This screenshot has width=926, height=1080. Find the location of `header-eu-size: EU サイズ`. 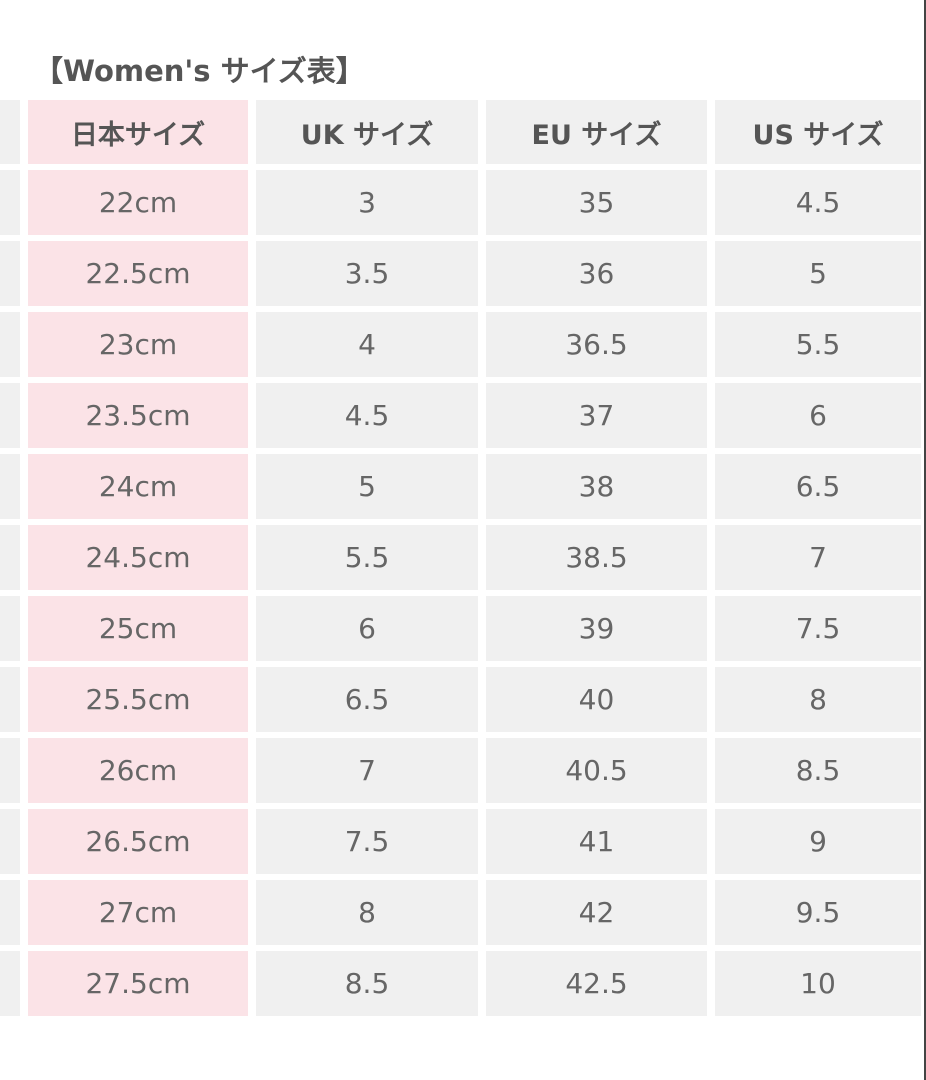

header-eu-size: EU サイズ is located at coordinates (596, 132).